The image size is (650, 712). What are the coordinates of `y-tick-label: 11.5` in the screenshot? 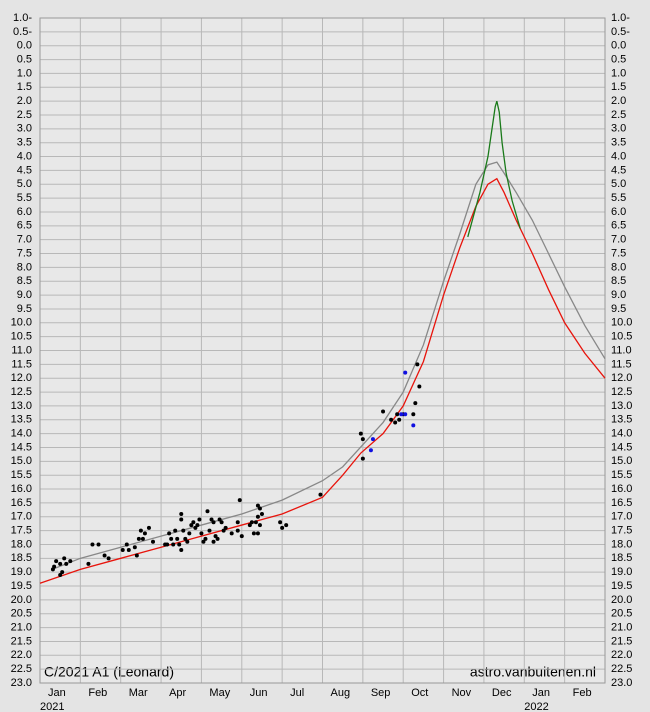 It's located at (21, 364).